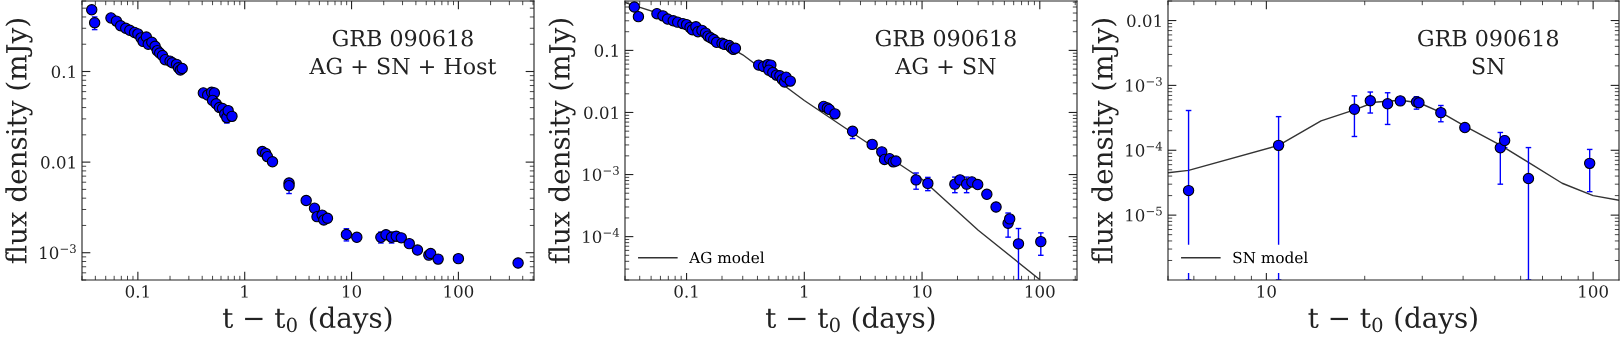 Image resolution: width=1621 pixels, height=350 pixels. Describe the element at coordinates (1270, 257) in the screenshot. I see `legend-label: SN model` at that location.